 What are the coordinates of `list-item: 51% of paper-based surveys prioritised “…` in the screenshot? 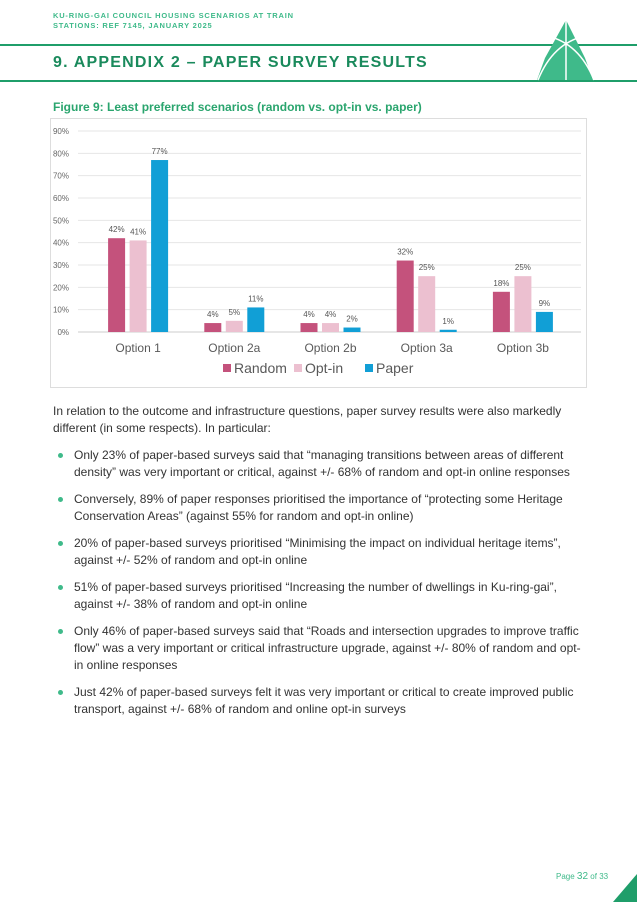 It's located at (320, 596).